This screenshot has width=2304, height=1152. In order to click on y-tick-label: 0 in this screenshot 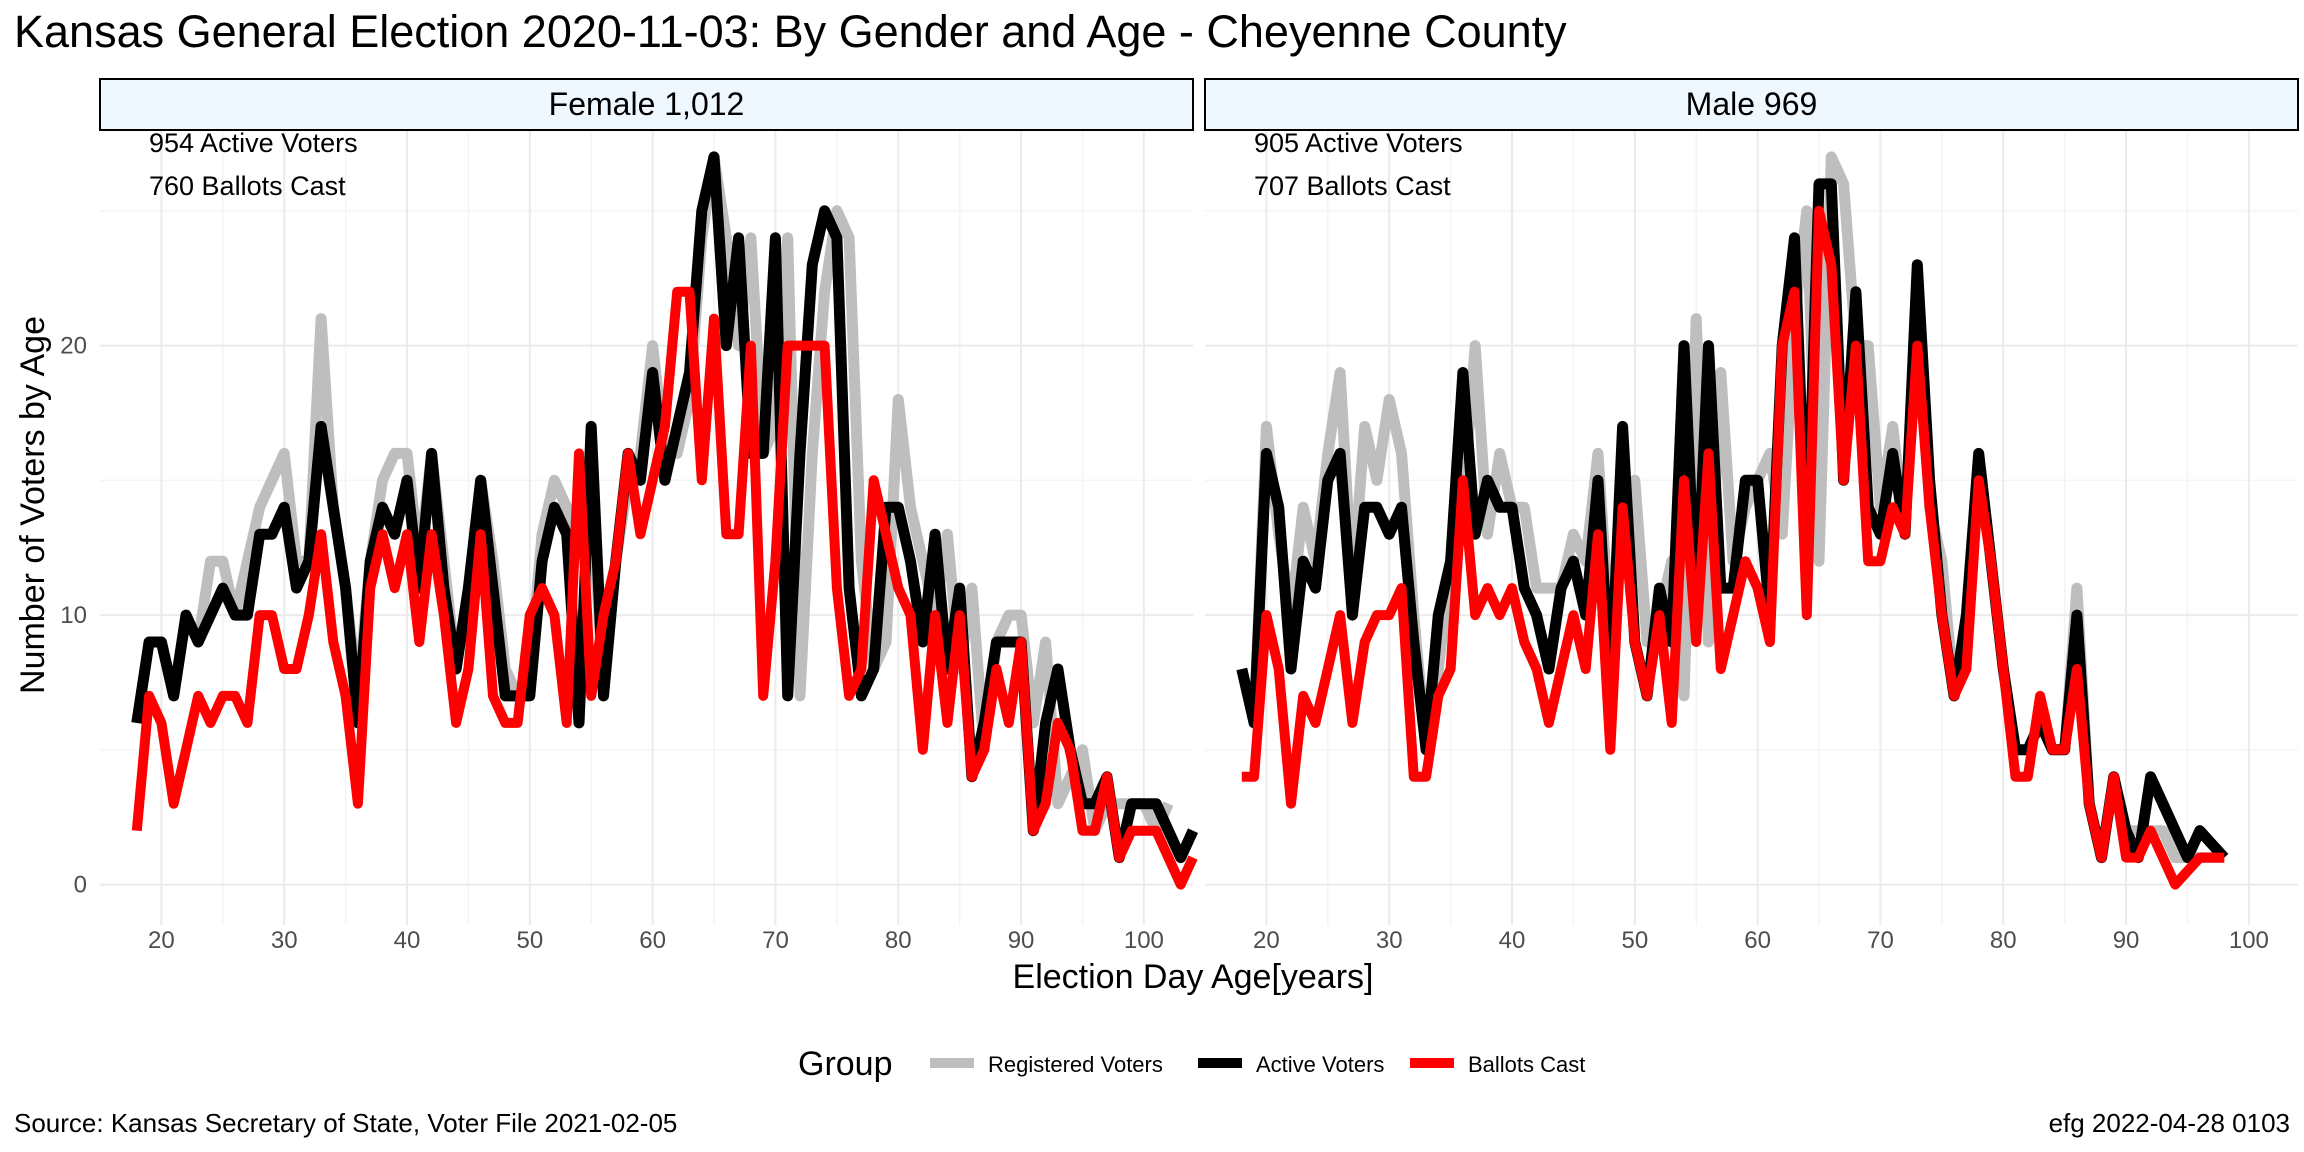, I will do `click(80, 885)`.